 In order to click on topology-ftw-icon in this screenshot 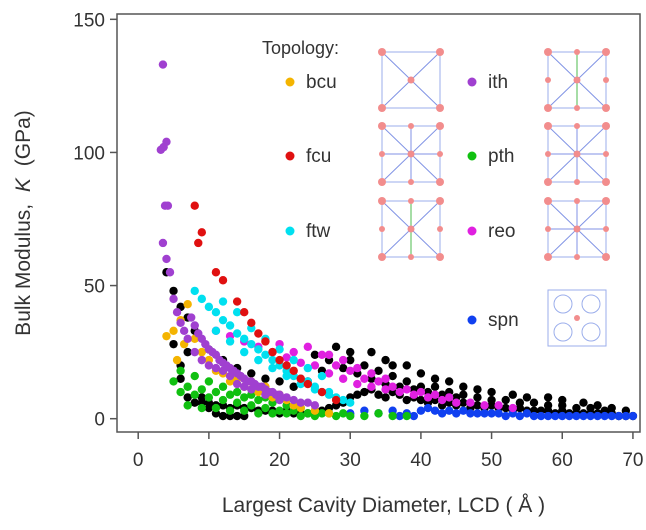, I will do `click(411, 229)`.